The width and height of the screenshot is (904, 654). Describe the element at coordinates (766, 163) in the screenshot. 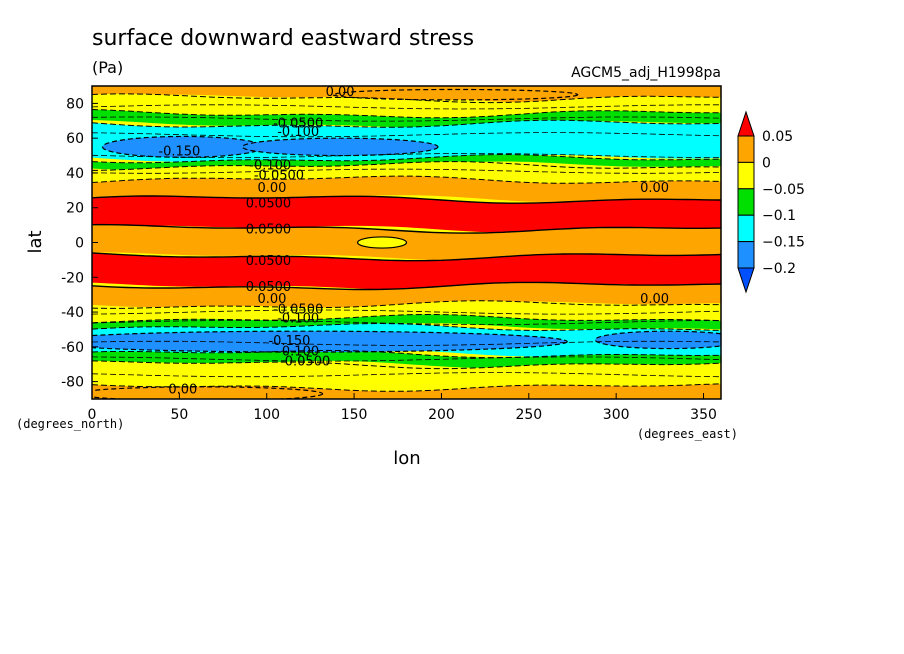

I see `colorbar-label-1: 0` at that location.